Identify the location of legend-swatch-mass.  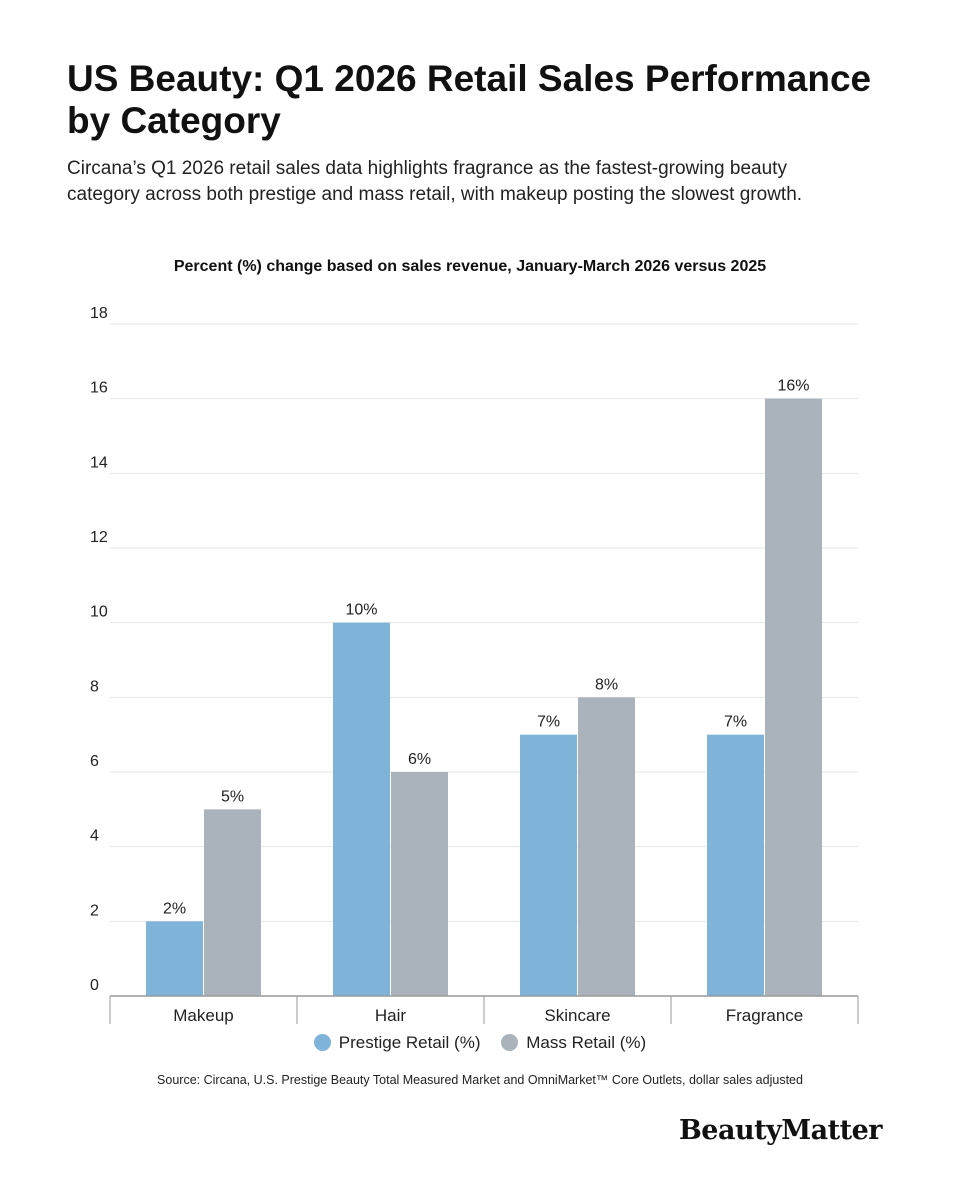
(510, 1042).